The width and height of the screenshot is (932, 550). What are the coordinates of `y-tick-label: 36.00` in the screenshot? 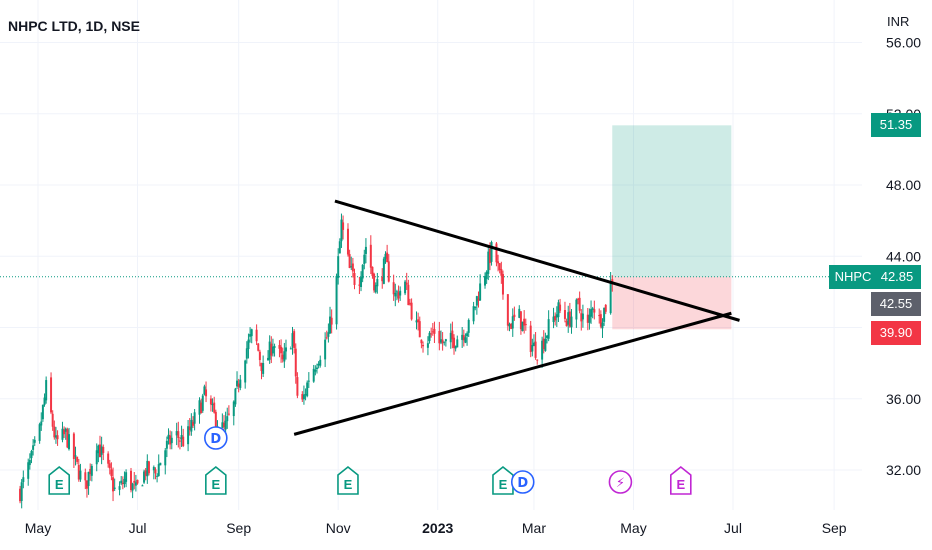 It's located at (903, 399).